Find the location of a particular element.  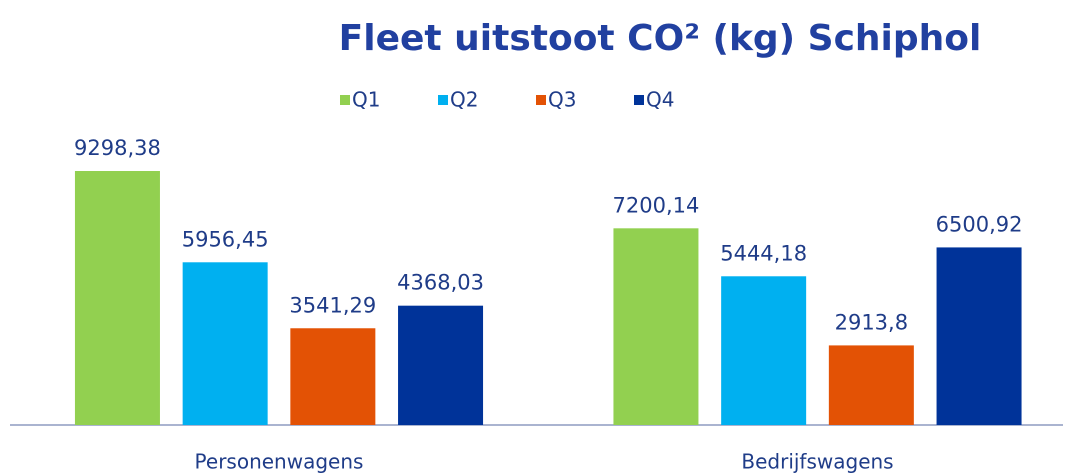

legend-label: Q1 is located at coordinates (366, 100).